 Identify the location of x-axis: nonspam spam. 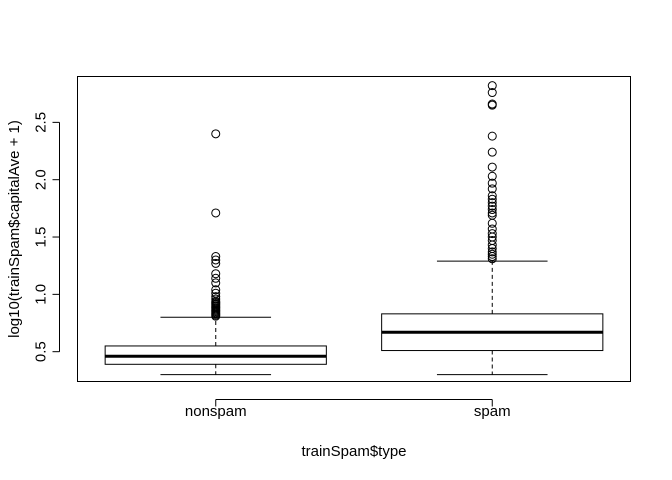
(348, 409).